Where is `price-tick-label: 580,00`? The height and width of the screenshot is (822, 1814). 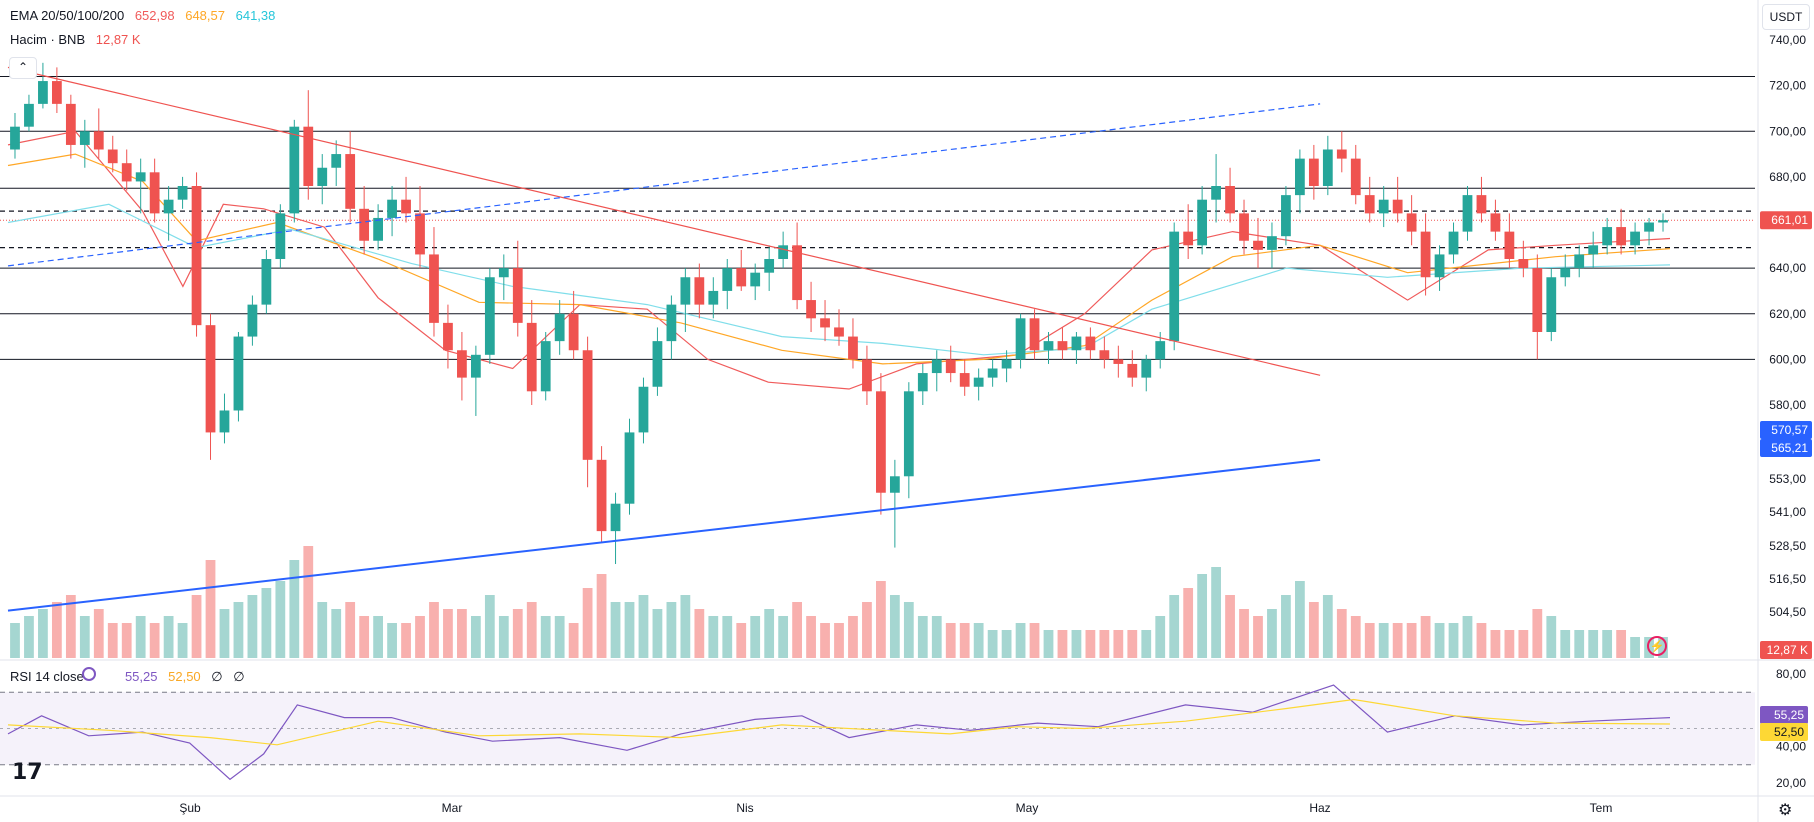
price-tick-label: 580,00 is located at coordinates (1787, 405).